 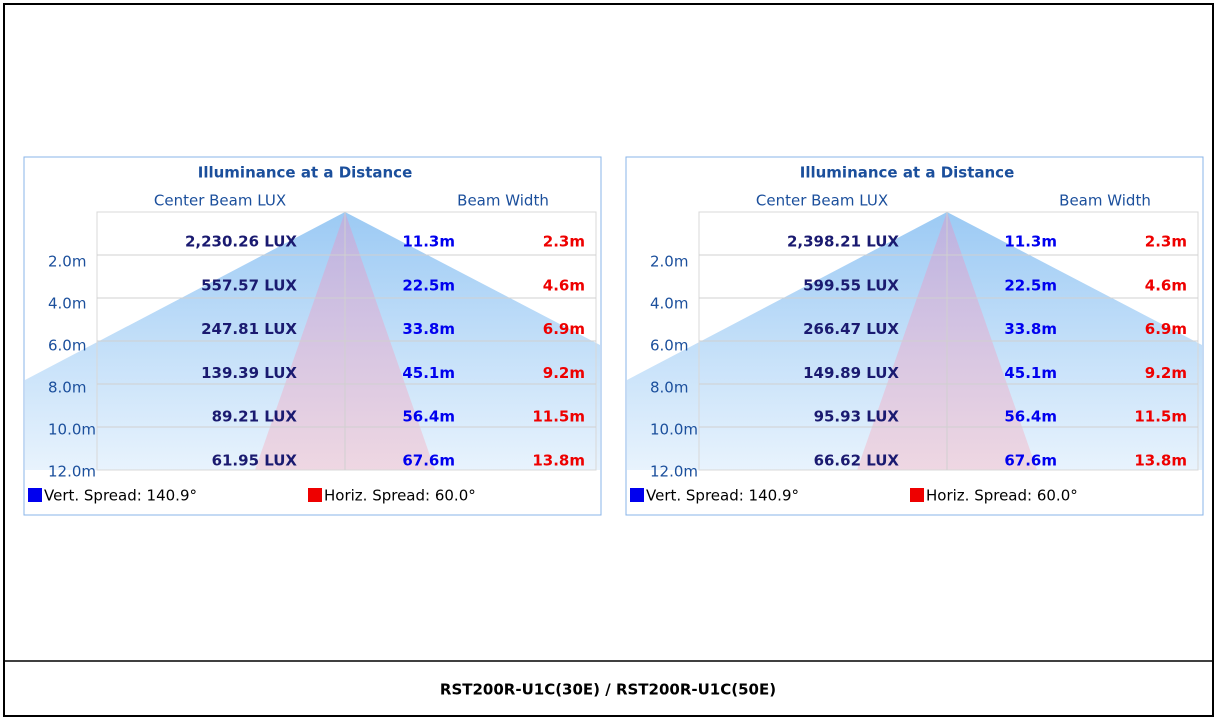 What do you see at coordinates (851, 373) in the screenshot?
I see `lux-value: 149.89 LUX` at bounding box center [851, 373].